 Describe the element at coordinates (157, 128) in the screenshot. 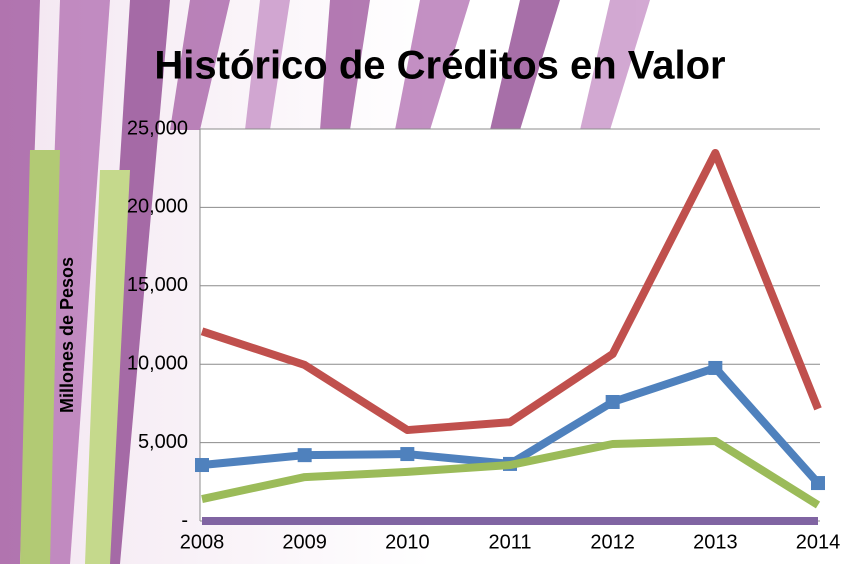

I see `y-tick-label: 25,000` at that location.